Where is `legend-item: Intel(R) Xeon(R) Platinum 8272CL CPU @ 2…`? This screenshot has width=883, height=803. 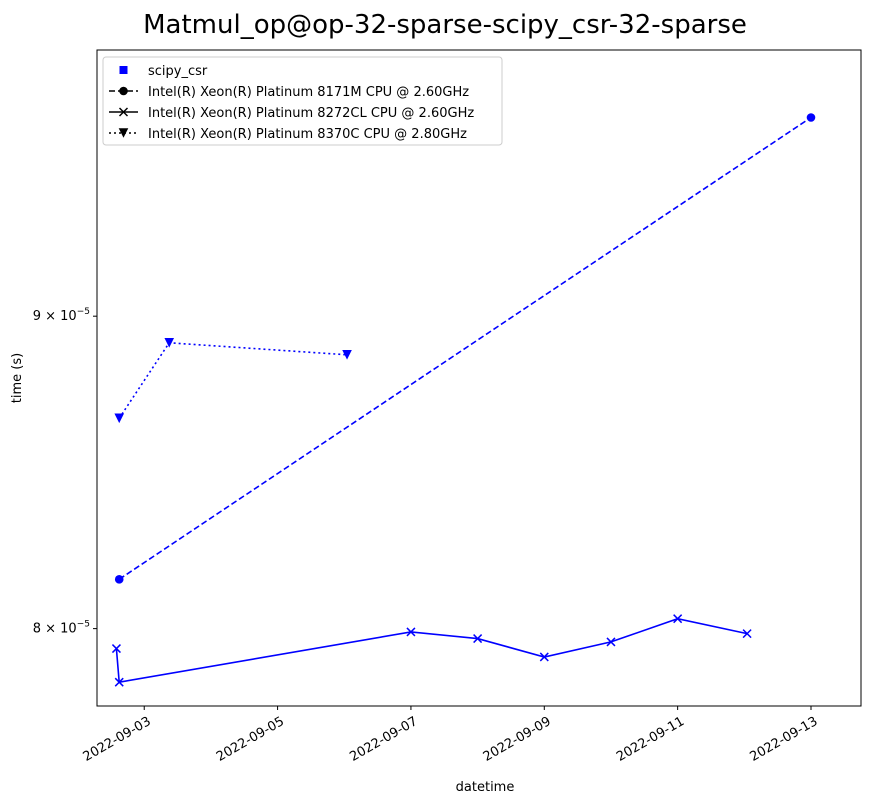 legend-item: Intel(R) Xeon(R) Platinum 8272CL CPU @ 2… is located at coordinates (291, 113).